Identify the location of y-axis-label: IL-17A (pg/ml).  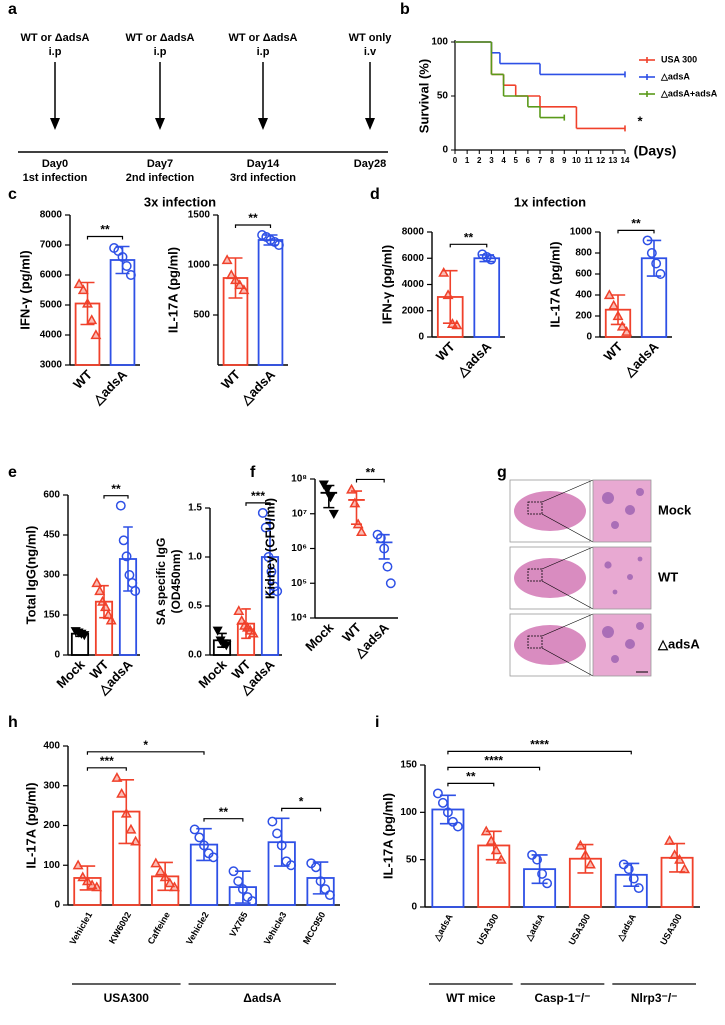
(30, 825).